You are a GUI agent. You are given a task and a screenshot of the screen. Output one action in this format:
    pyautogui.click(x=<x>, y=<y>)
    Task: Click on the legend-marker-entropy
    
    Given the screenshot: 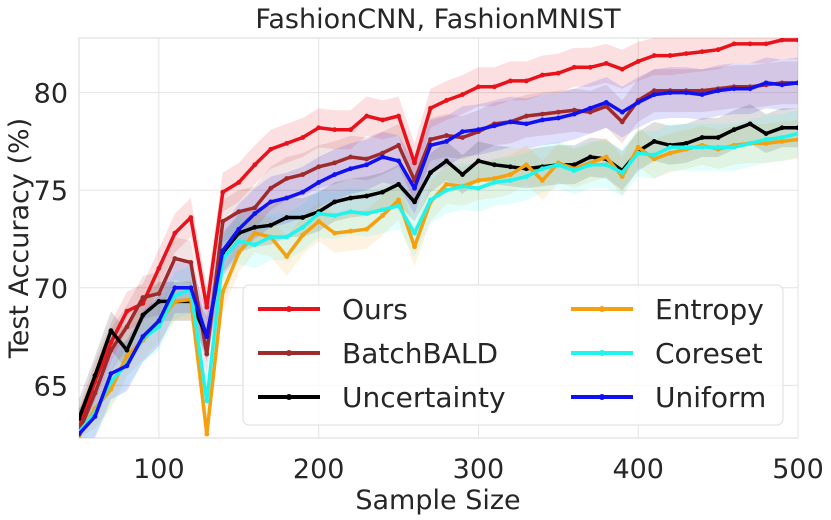 What is the action you would take?
    pyautogui.click(x=602, y=309)
    